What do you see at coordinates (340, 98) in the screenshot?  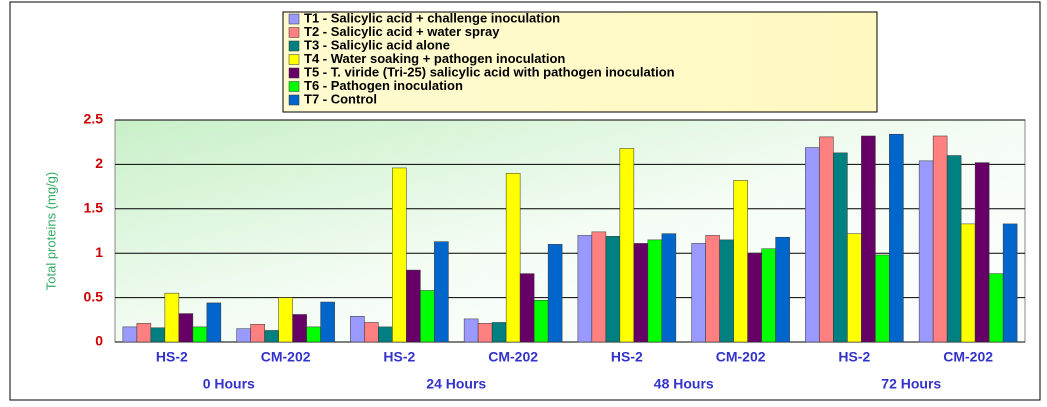 I see `legend-label: T7 - Control` at bounding box center [340, 98].